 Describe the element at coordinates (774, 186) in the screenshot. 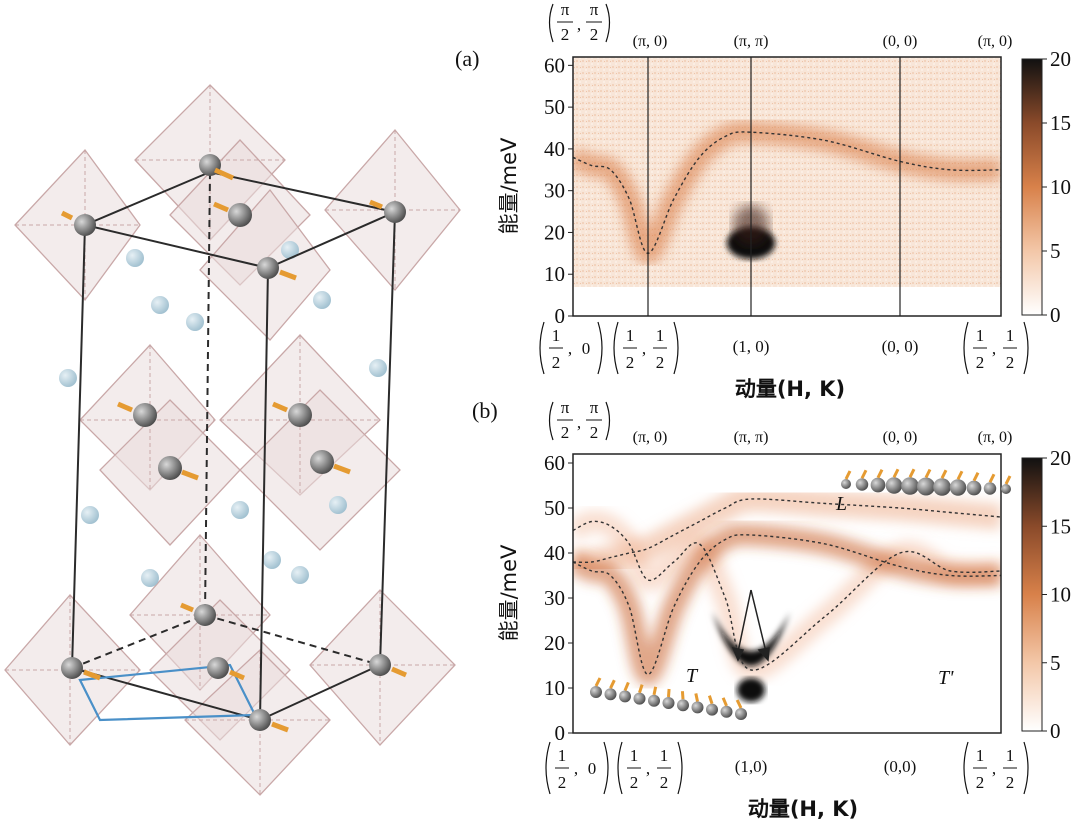

I see `panel-a-vlines` at that location.